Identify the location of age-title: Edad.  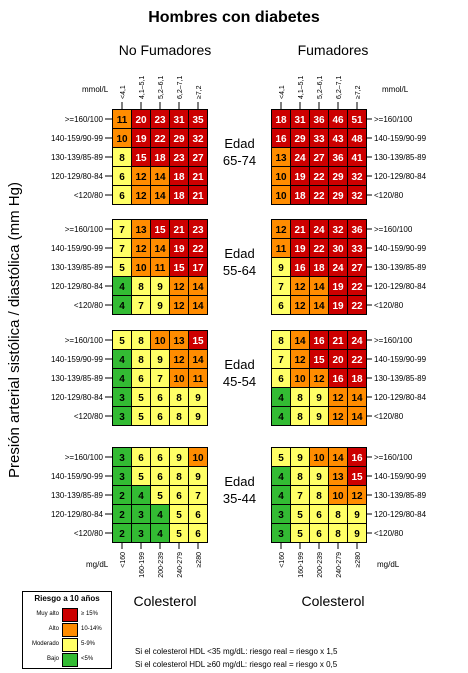
(239, 253).